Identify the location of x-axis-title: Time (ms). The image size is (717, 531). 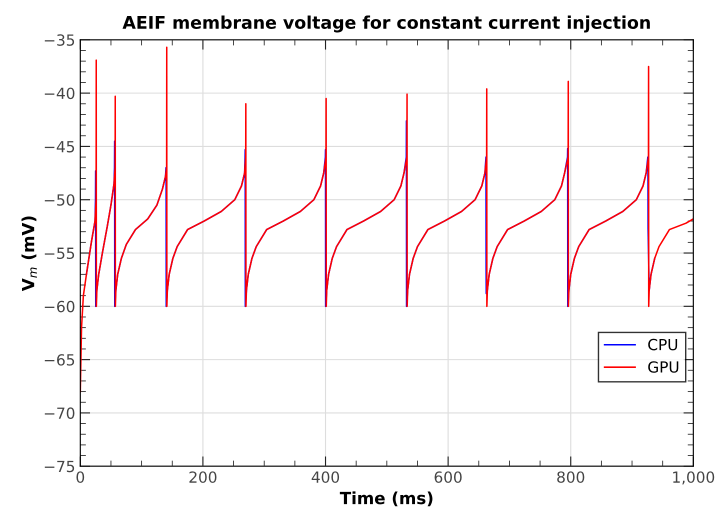
(386, 498).